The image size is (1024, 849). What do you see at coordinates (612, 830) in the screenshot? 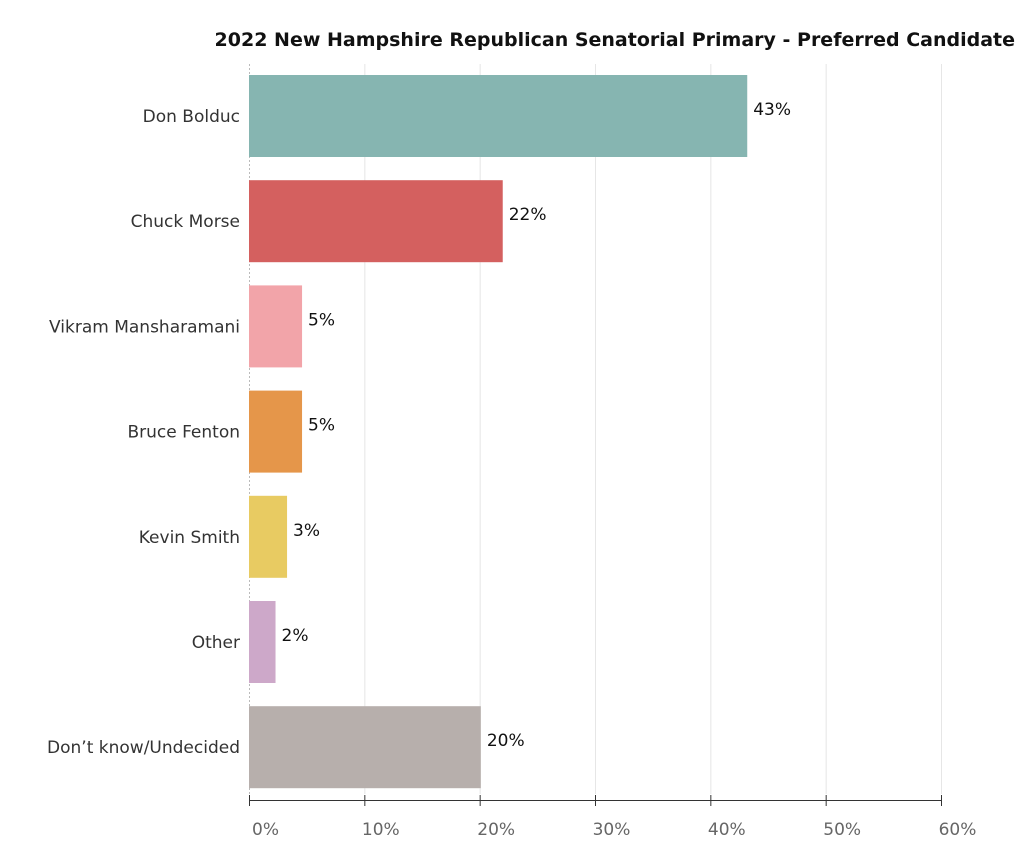
I see `x-tick-label: 30%` at bounding box center [612, 830].